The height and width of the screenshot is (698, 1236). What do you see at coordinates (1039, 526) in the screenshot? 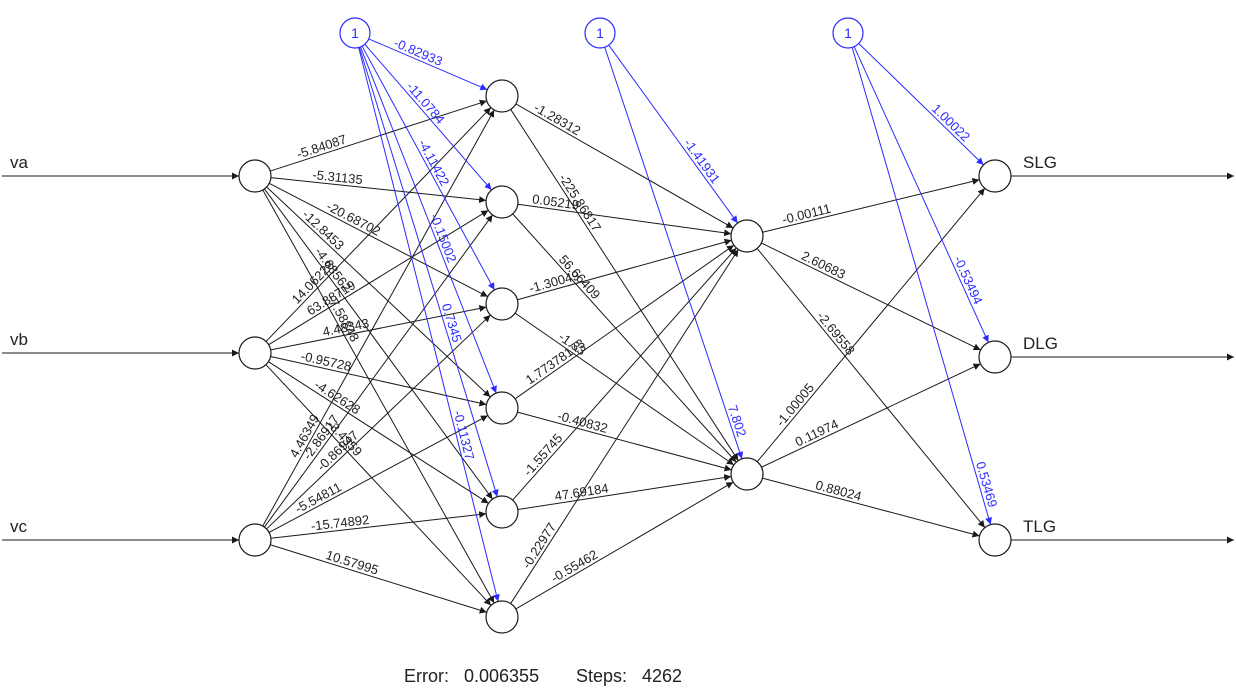
I see `output-label-TLG: TLG` at bounding box center [1039, 526].